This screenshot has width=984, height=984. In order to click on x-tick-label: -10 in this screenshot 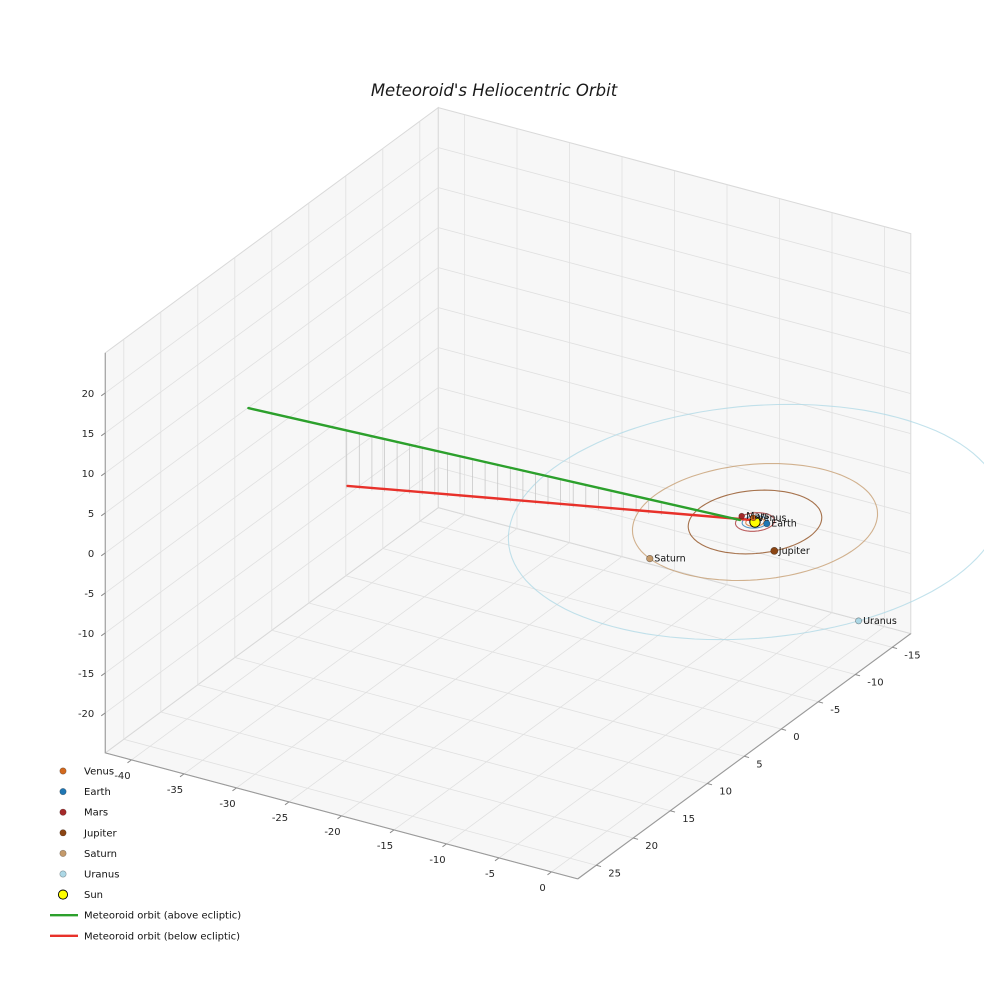, I will do `click(437, 860)`.